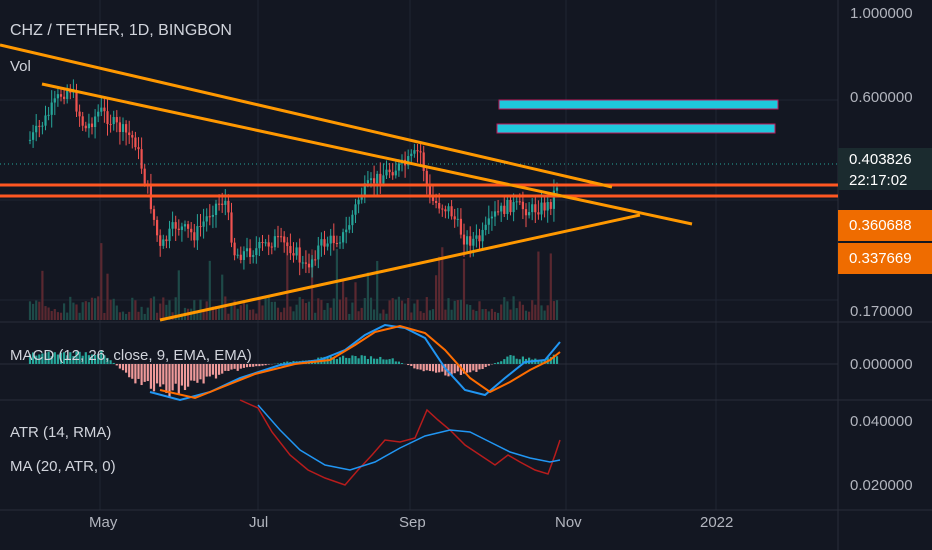 The width and height of the screenshot is (932, 550). I want to click on ma-legend: MA (20, ATR, 0), so click(63, 466).